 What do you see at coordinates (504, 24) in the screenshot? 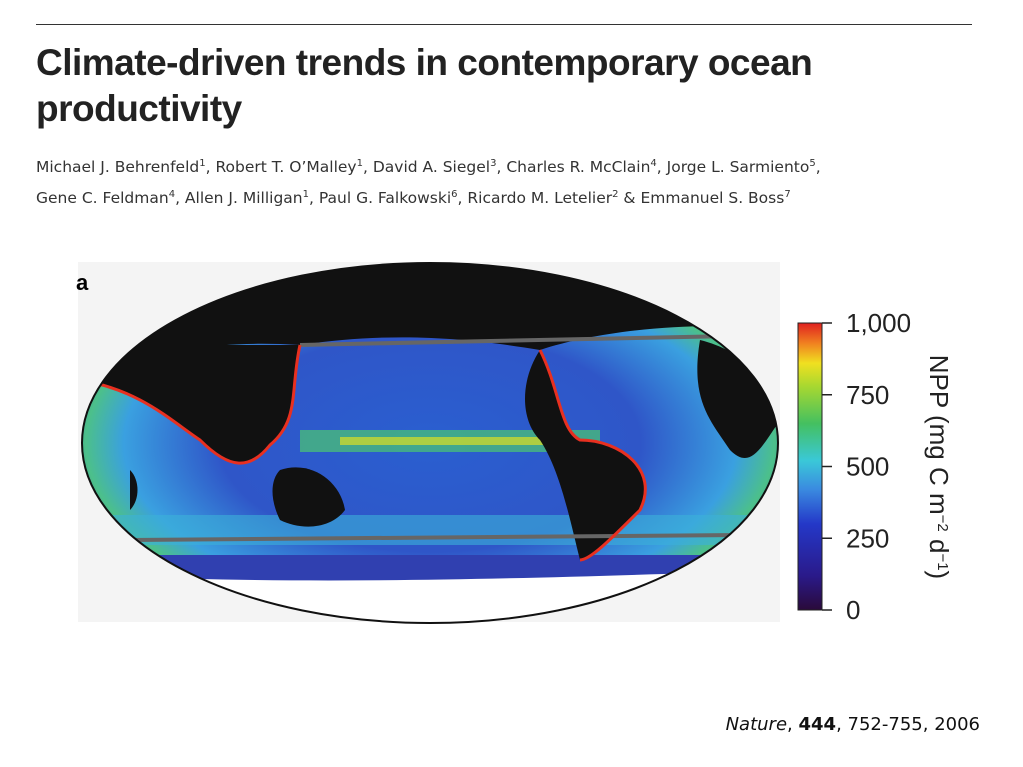
I see `rule` at bounding box center [504, 24].